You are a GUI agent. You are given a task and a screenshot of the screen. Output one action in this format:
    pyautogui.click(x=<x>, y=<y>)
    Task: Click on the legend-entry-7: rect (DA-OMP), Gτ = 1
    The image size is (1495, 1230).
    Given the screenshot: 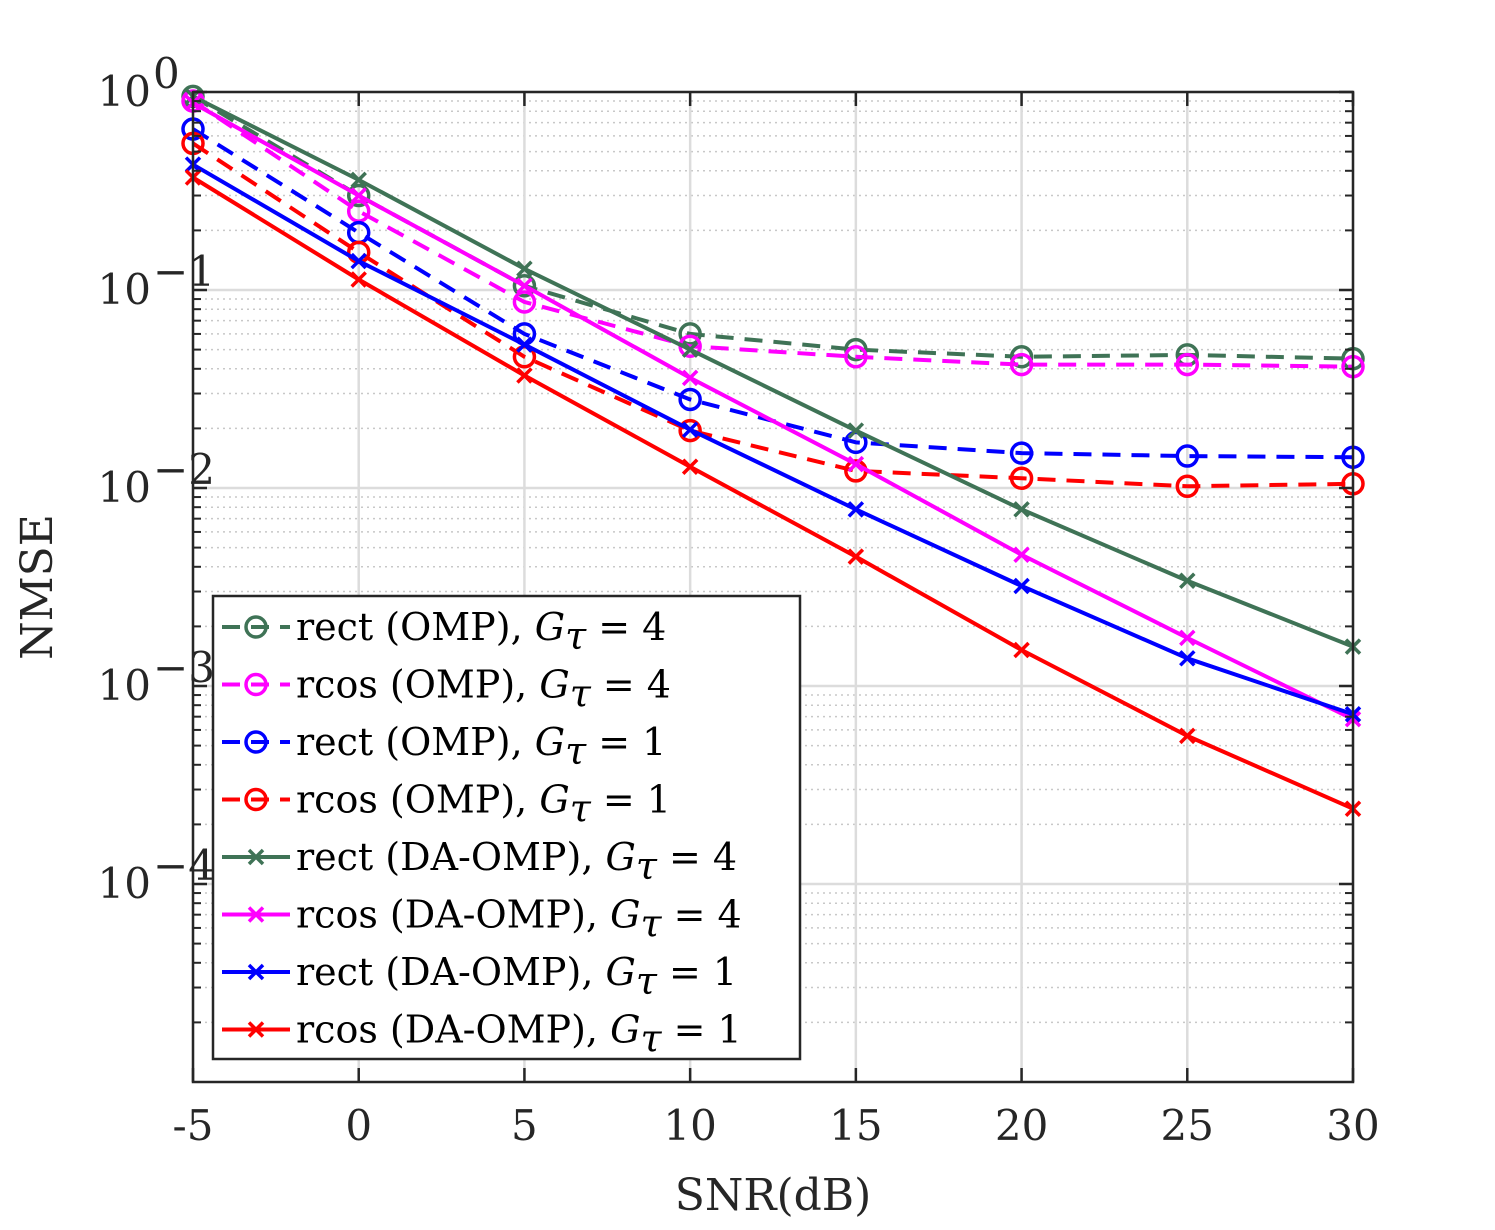 What is the action you would take?
    pyautogui.click(x=479, y=976)
    